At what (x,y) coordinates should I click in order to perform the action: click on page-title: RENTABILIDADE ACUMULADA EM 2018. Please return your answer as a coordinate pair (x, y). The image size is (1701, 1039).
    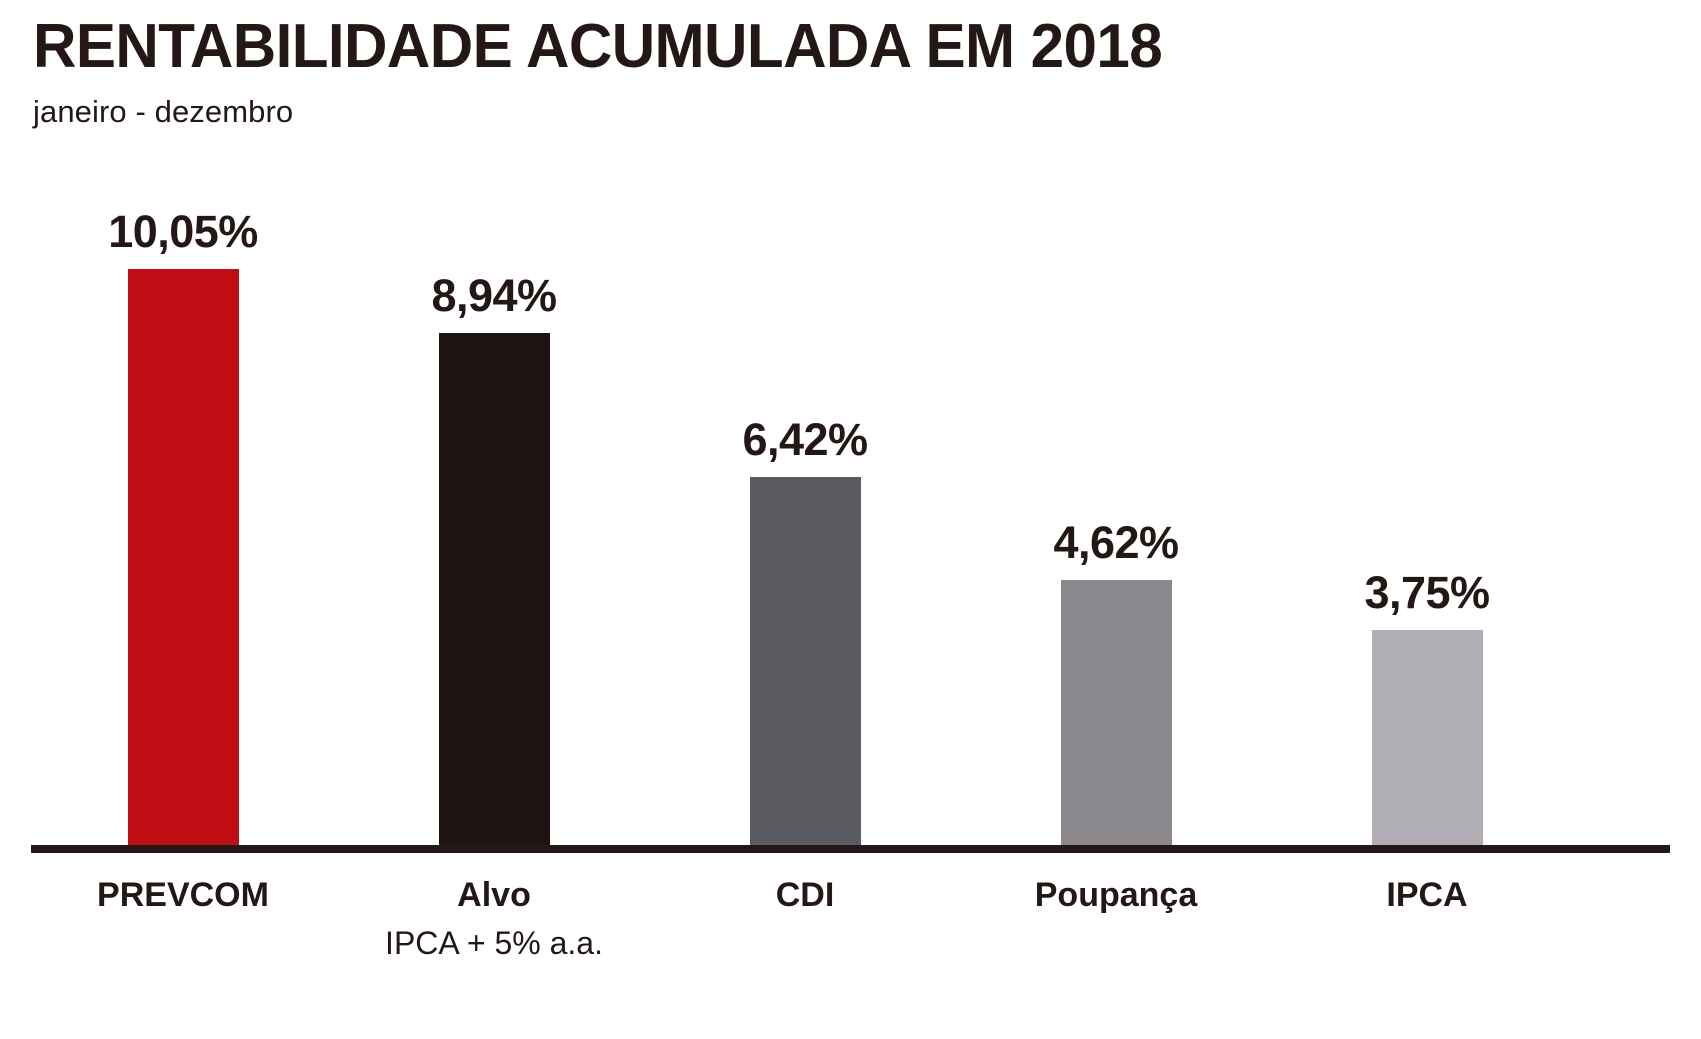
    Looking at the image, I should click on (598, 46).